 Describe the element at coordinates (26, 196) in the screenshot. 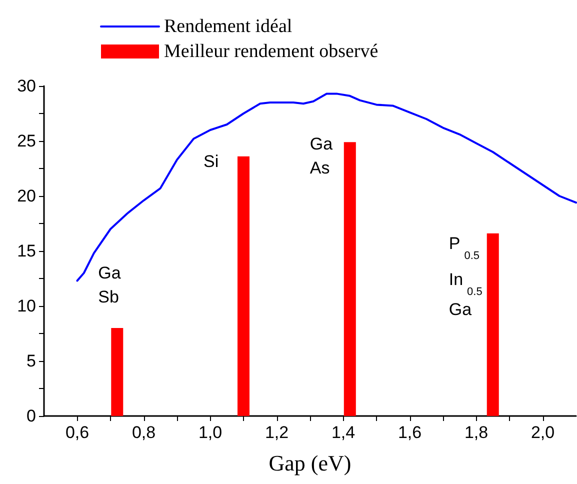

I see `y-tick-label: 20` at that location.